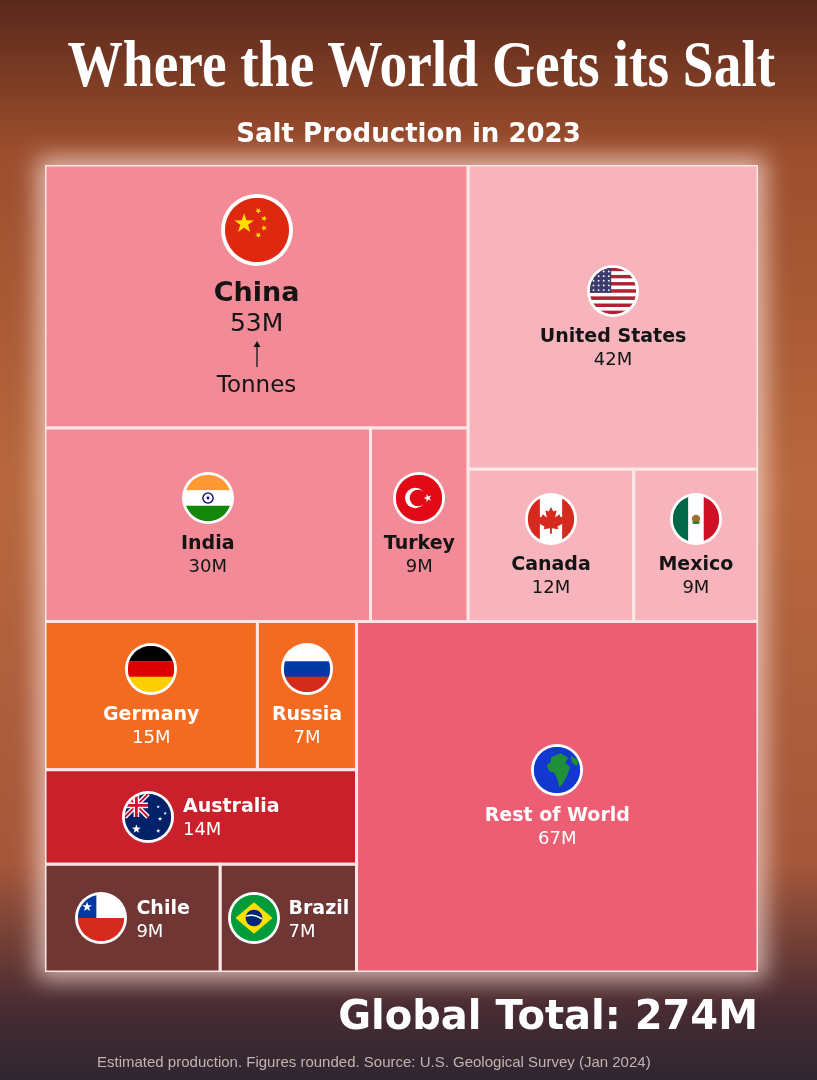 This screenshot has height=1080, width=817. Describe the element at coordinates (231, 805) in the screenshot. I see `category-label: Australia` at that location.